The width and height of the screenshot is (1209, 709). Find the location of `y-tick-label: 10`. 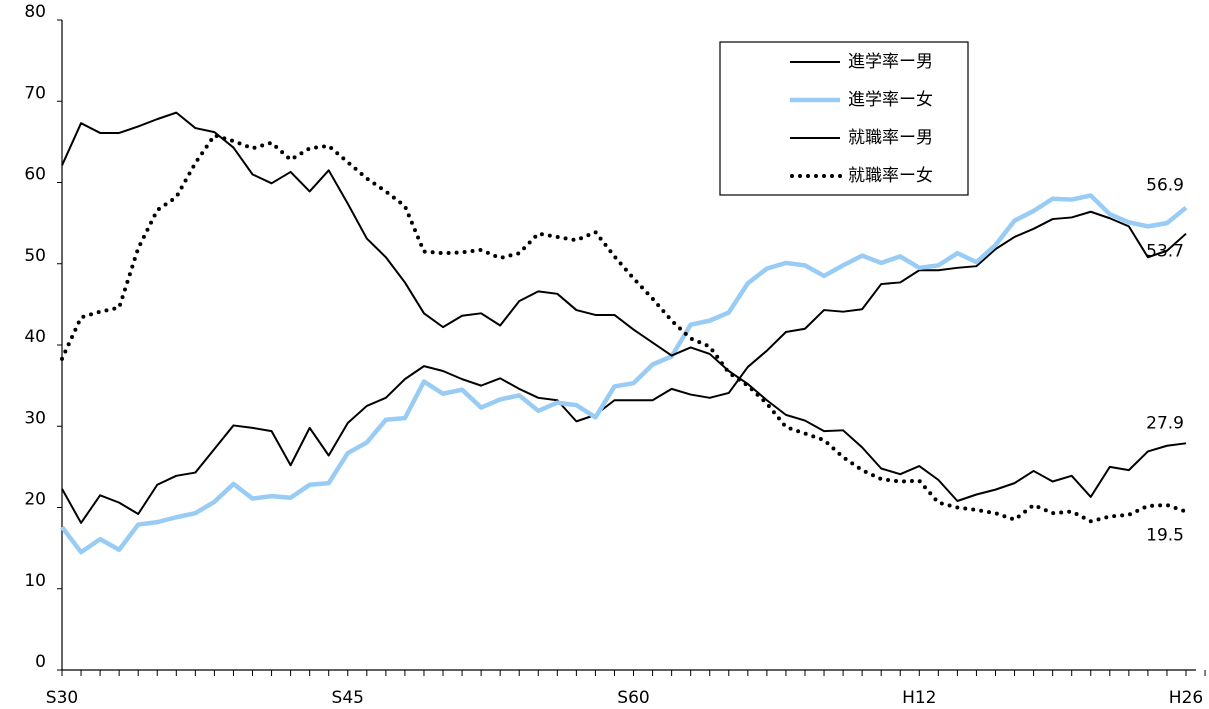

y-tick-label: 10 is located at coordinates (35, 581).